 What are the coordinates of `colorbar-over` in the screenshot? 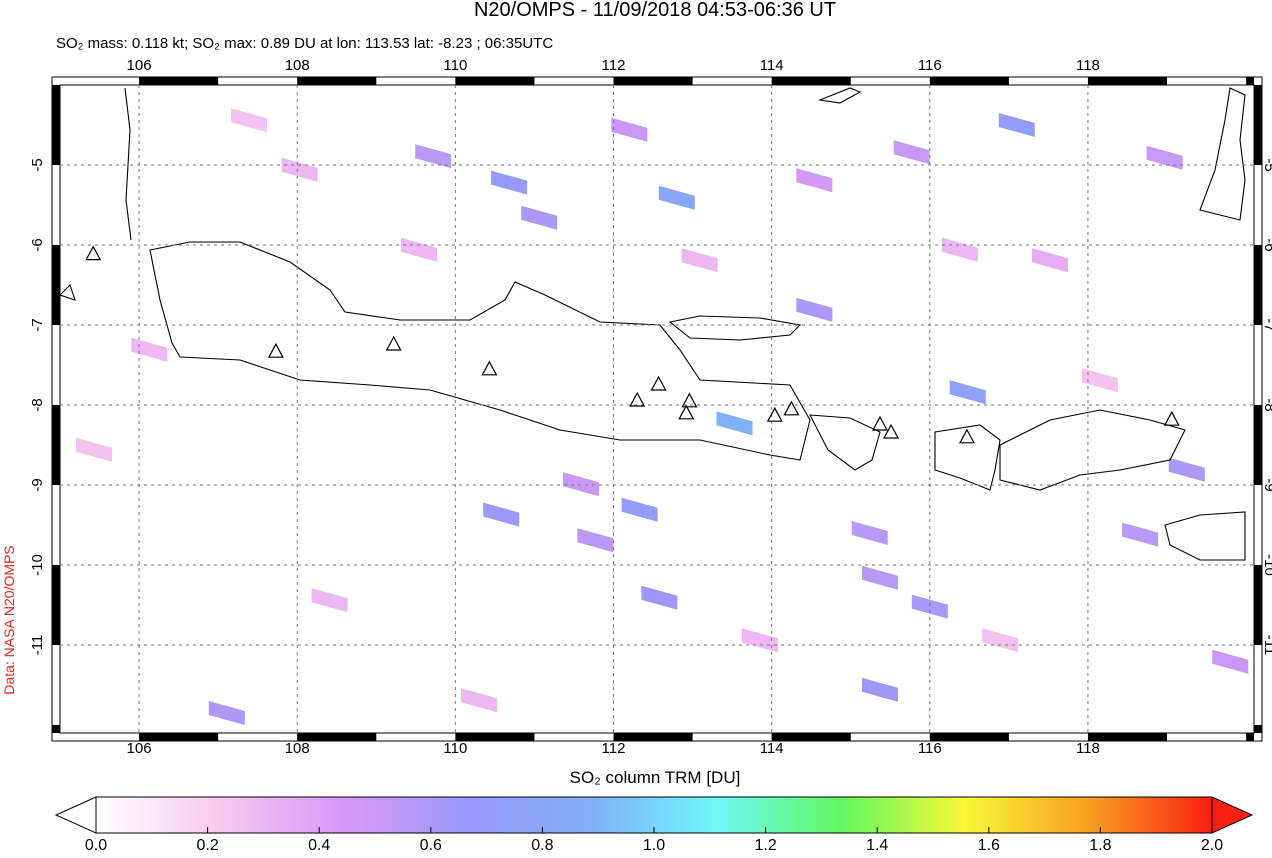 It's located at (1232, 815).